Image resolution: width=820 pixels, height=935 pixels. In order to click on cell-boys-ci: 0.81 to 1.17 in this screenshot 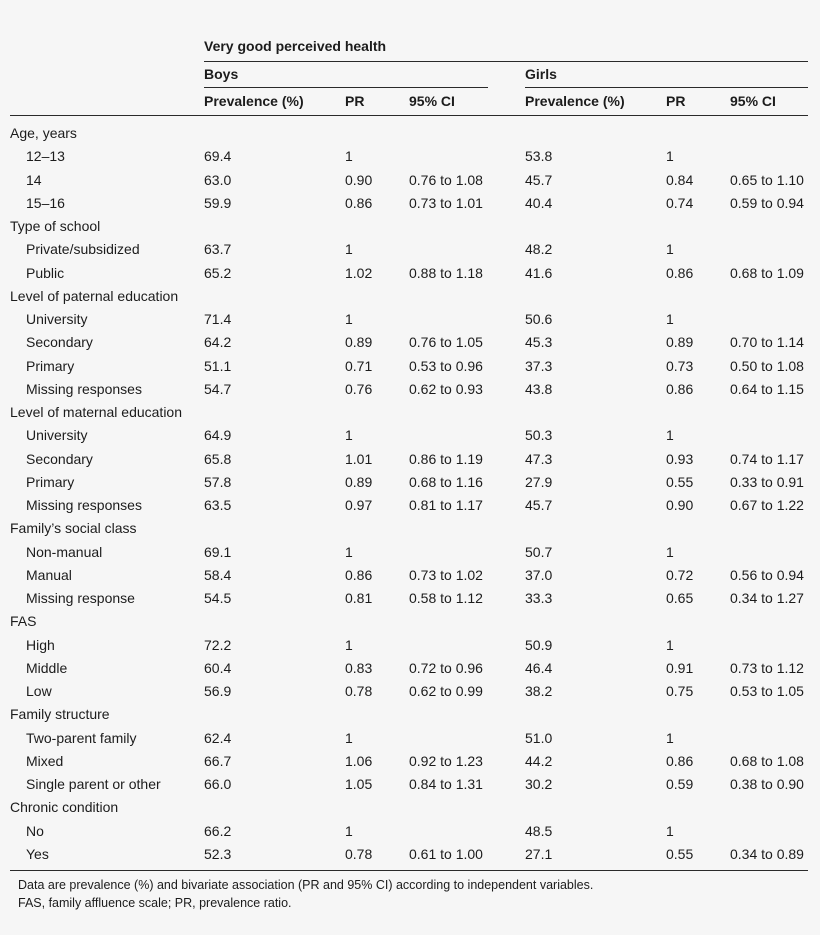, I will do `click(446, 505)`.